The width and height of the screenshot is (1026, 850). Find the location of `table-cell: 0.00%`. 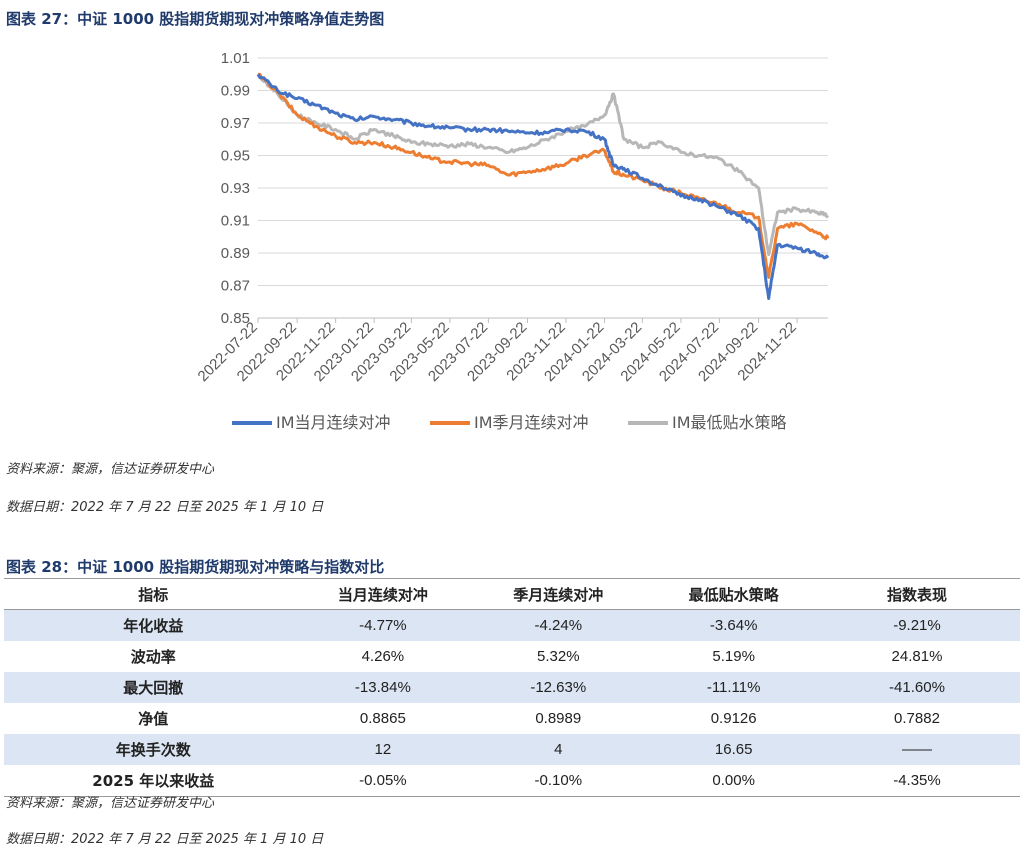

table-cell: 0.00% is located at coordinates (733, 781).